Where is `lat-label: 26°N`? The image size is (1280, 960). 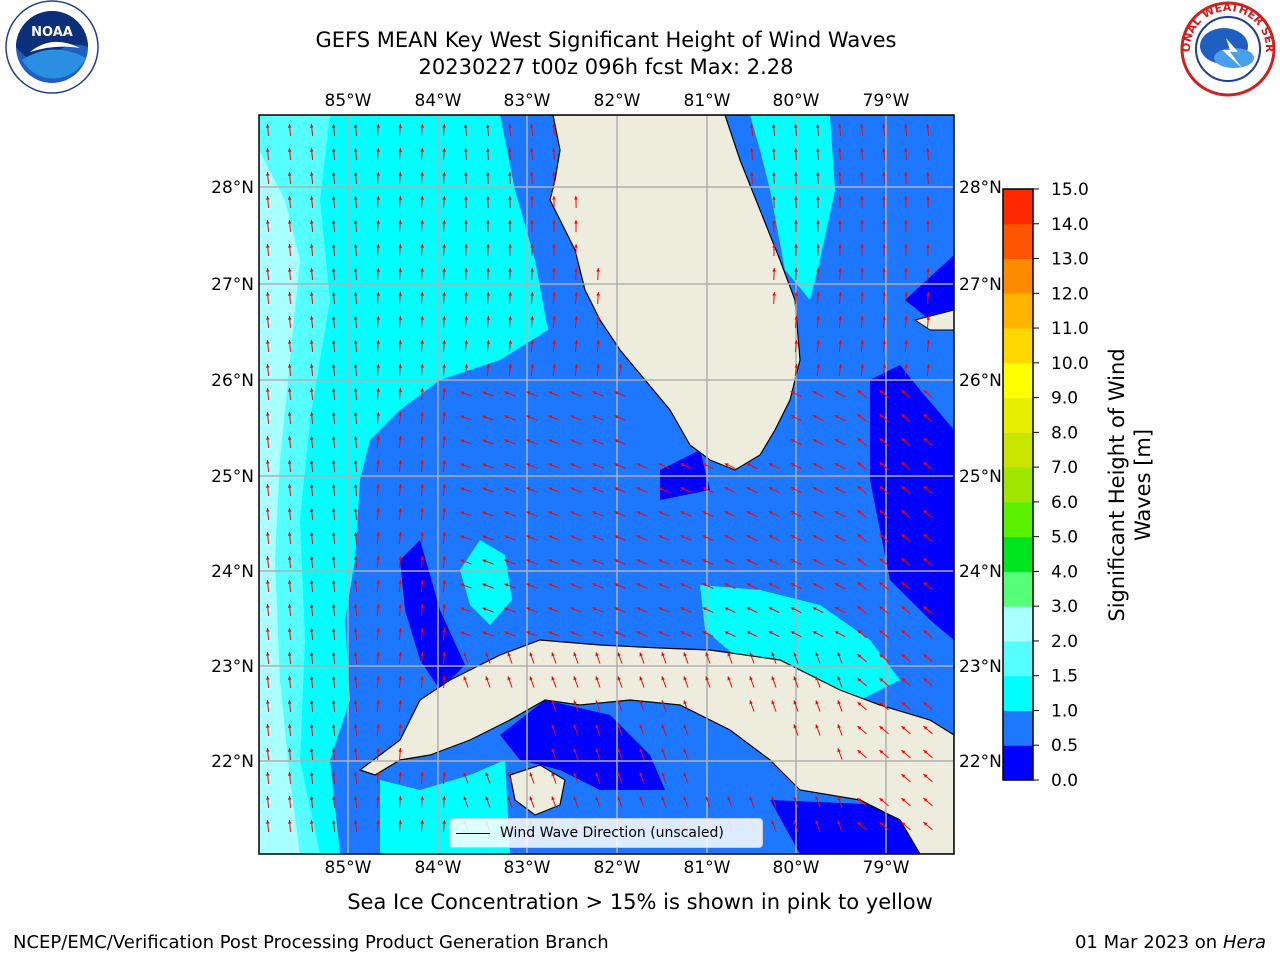
lat-label: 26°N is located at coordinates (980, 381).